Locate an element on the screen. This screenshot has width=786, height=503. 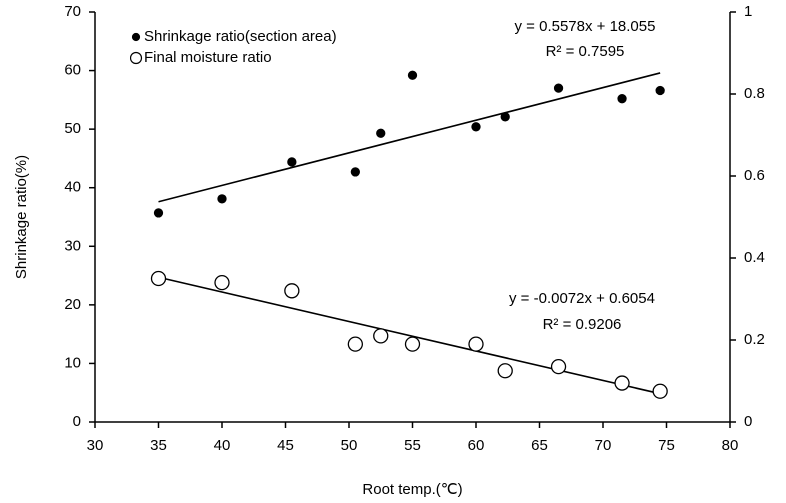
legend-item: Final moisture ratio is located at coordinates (255, 58).